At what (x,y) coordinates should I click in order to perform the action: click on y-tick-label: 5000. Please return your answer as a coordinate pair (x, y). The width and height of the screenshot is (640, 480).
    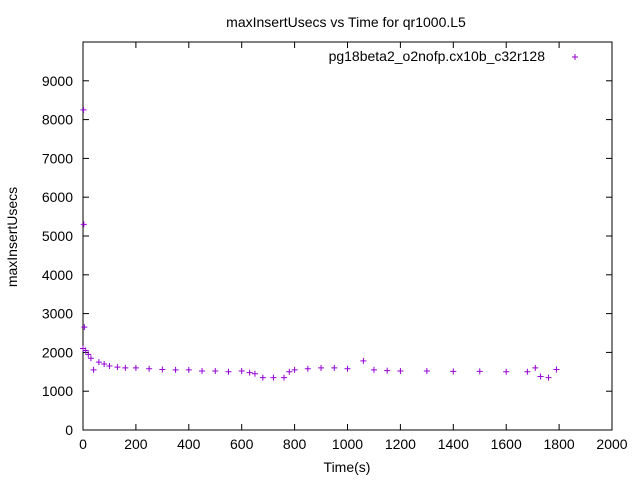
    Looking at the image, I should click on (57, 236).